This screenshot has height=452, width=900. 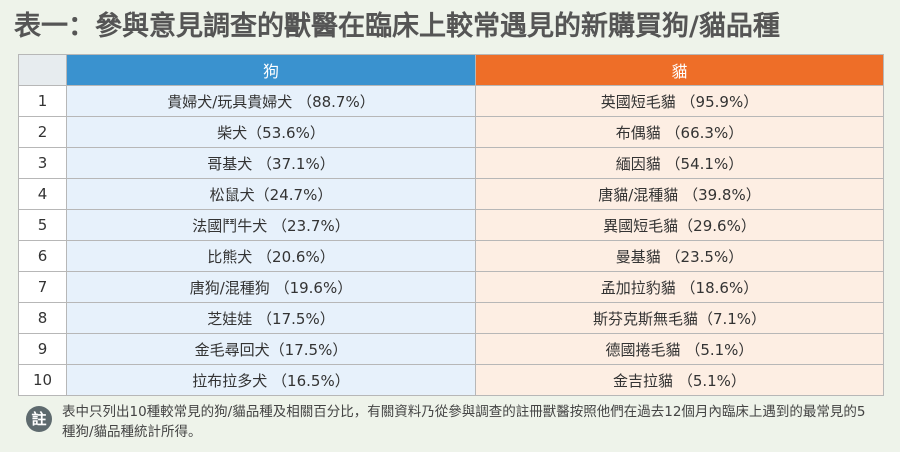 I want to click on page-title: 表一：參與意見調查的獸醫在臨床上較常遇見的新購買狗/貓品種, so click(x=397, y=26).